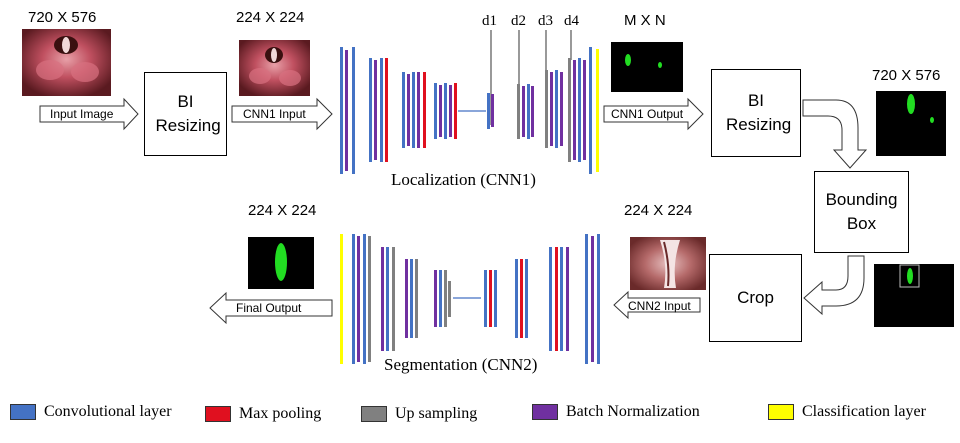 The image size is (960, 443). I want to click on final-output-mask, so click(281, 263).